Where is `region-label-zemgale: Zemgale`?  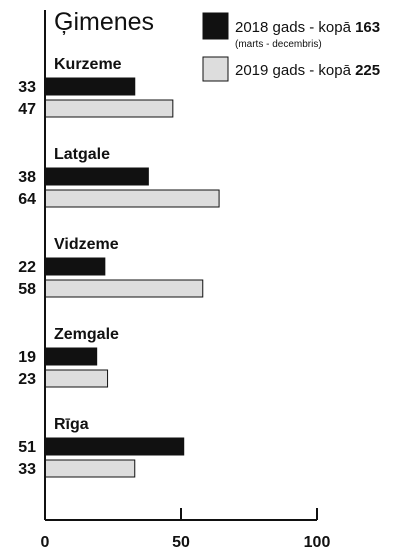
region-label-zemgale: Zemgale is located at coordinates (86, 334).